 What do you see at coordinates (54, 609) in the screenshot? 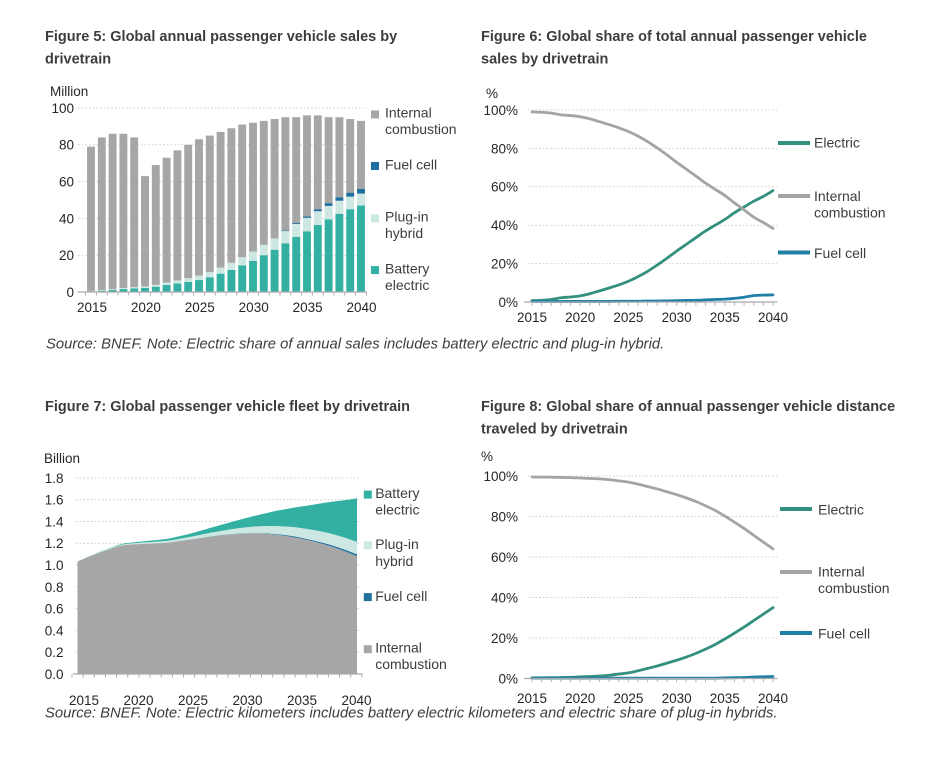
I see `svg-text: 0.6` at bounding box center [54, 609].